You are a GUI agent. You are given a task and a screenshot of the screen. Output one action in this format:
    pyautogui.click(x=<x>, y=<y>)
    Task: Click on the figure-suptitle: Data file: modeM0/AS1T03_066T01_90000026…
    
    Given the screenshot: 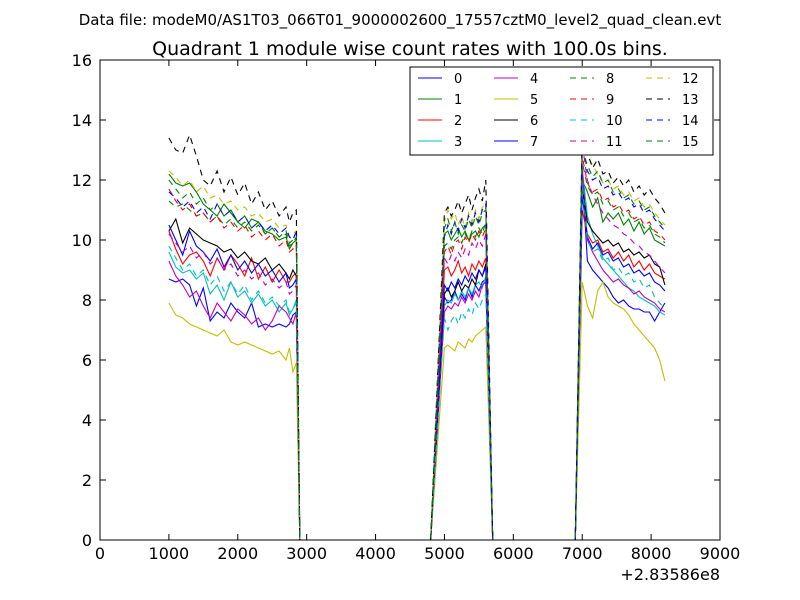 What is the action you would take?
    pyautogui.click(x=400, y=20)
    